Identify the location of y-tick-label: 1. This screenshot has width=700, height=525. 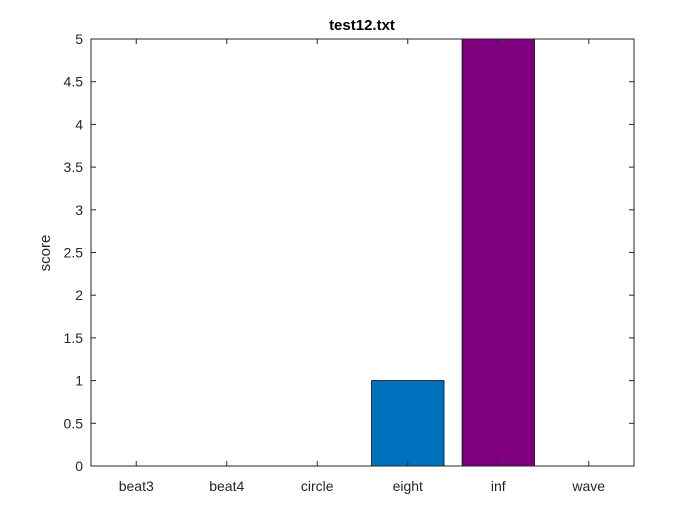
(79, 381).